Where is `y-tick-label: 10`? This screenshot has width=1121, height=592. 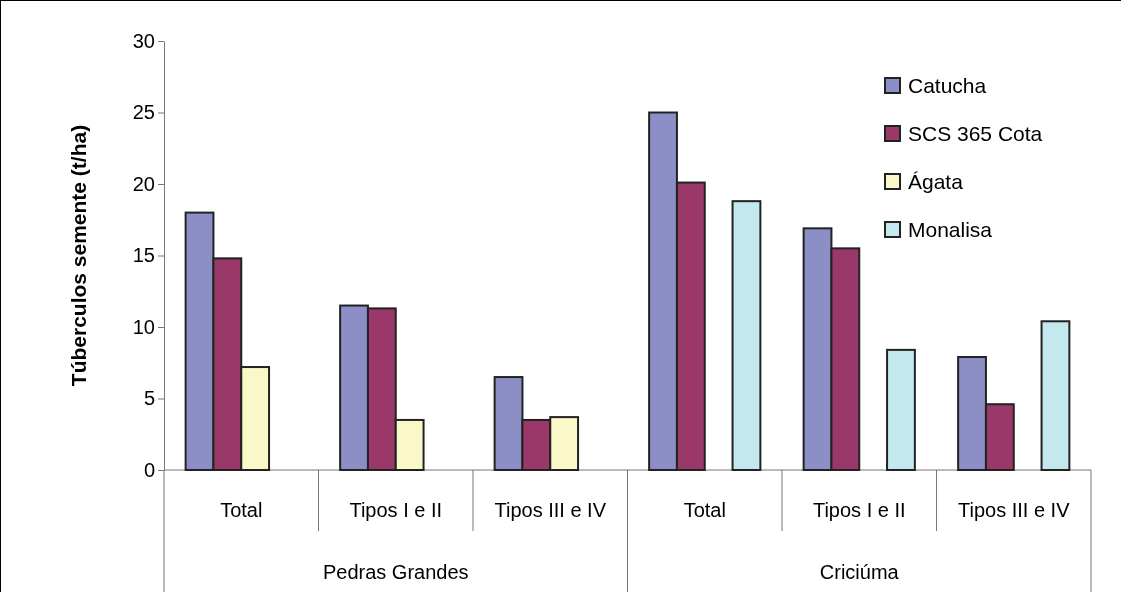 y-tick-label: 10 is located at coordinates (143, 326).